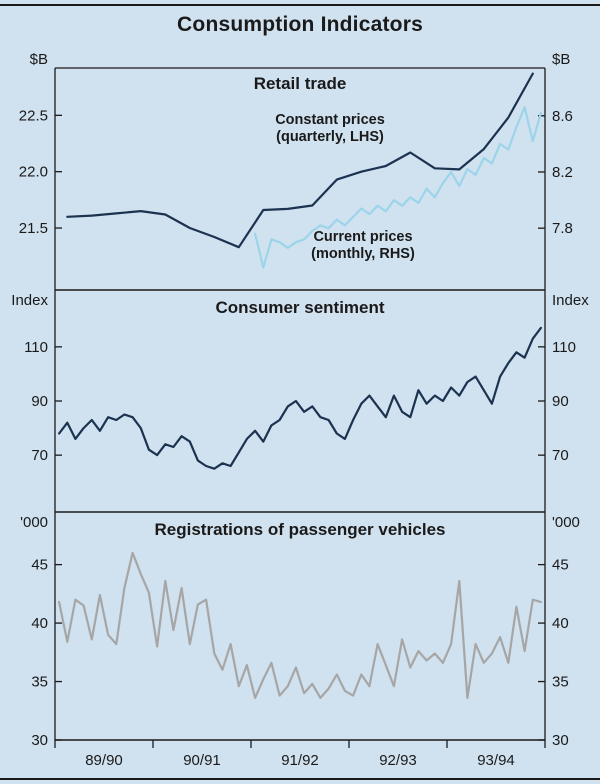 Image resolution: width=600 pixels, height=784 pixels. What do you see at coordinates (104, 760) in the screenshot?
I see `x-tick-label: 89/90` at bounding box center [104, 760].